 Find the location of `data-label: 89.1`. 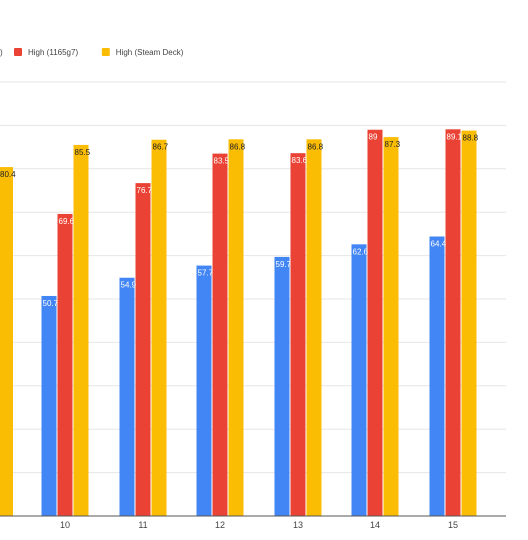

data-label: 89.1 is located at coordinates (455, 136).